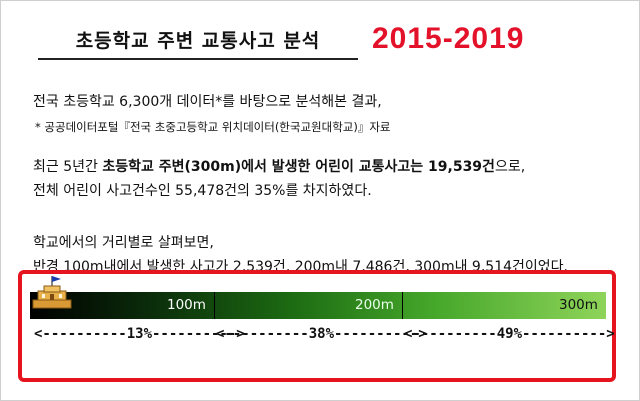 The height and width of the screenshot is (401, 640). I want to click on tick-200m, so click(402, 305).